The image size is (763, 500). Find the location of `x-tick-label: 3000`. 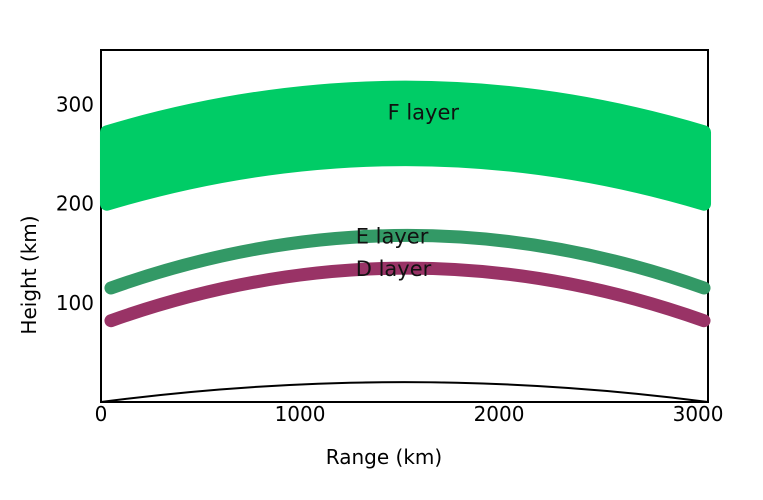

x-tick-label: 3000 is located at coordinates (698, 414).